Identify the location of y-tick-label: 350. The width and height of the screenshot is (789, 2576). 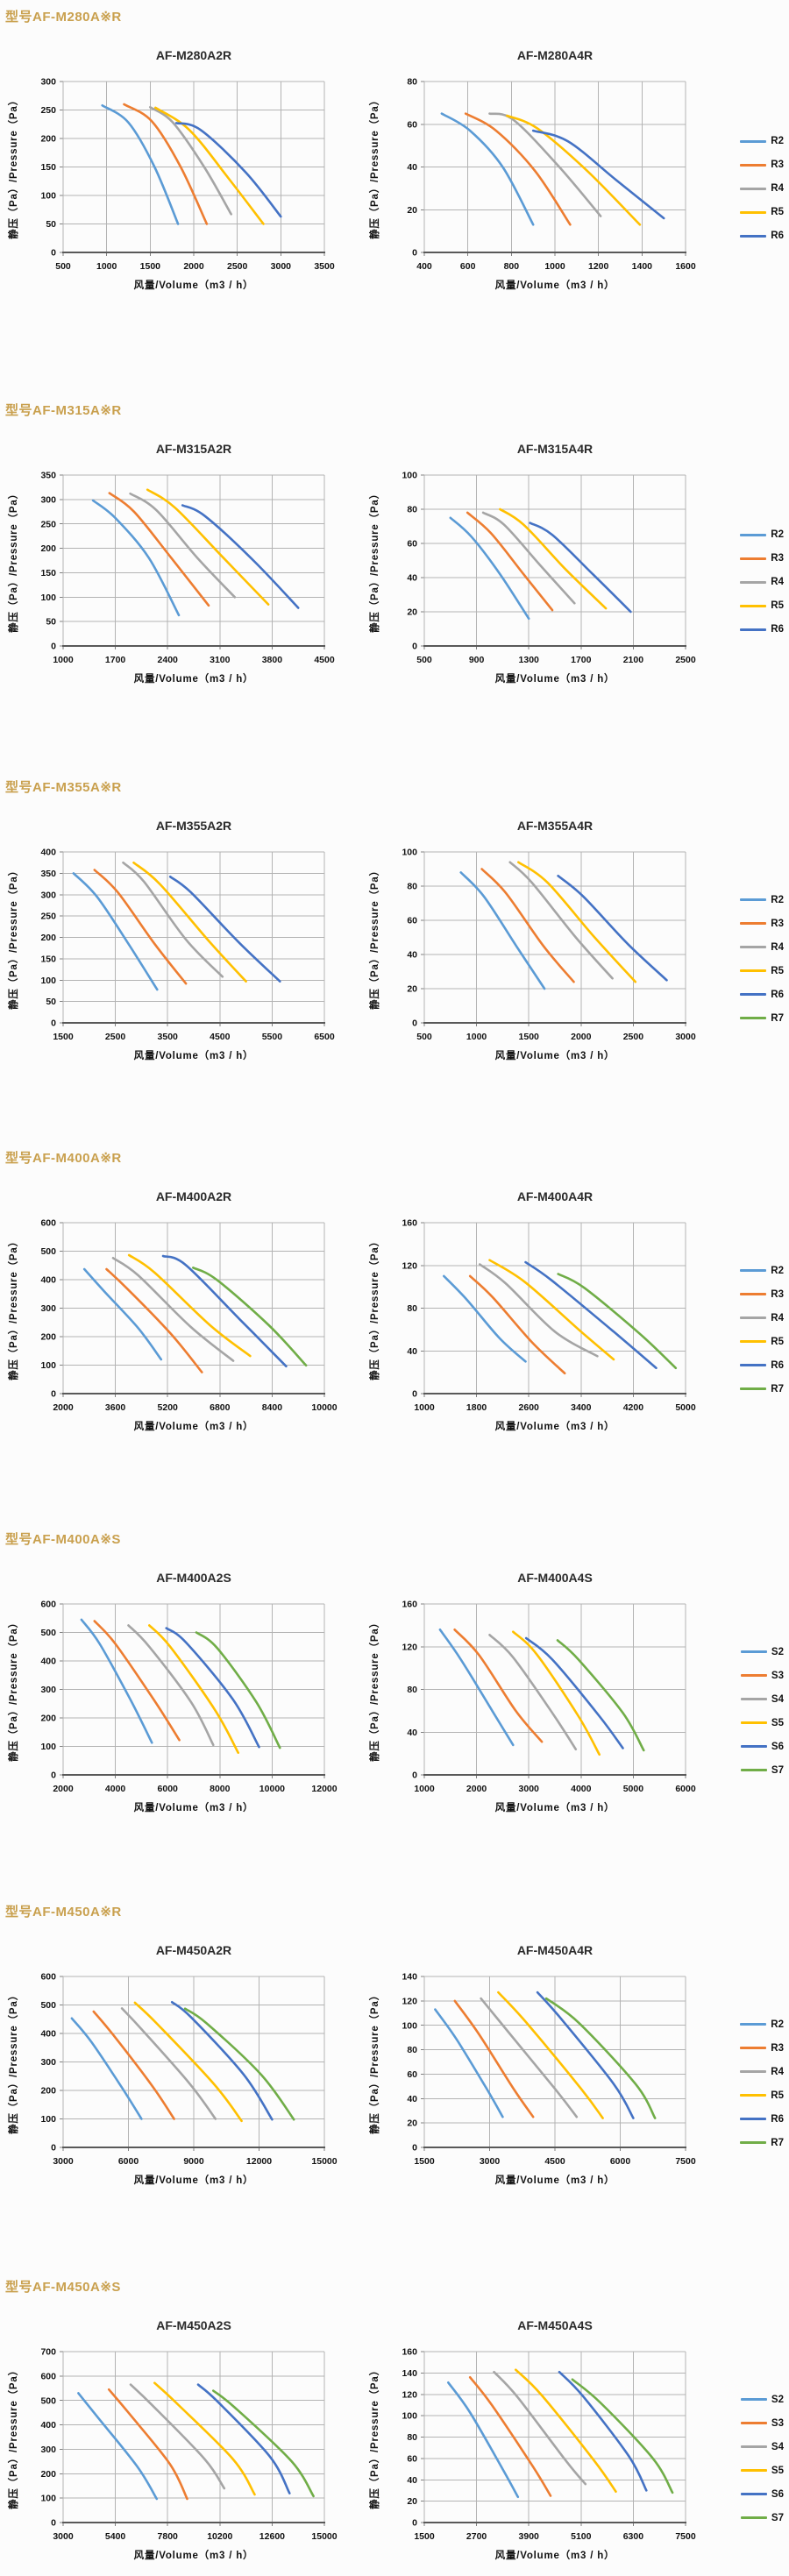
(48, 476).